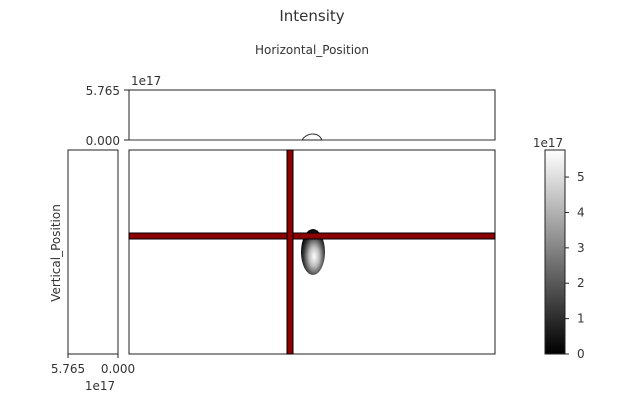 The height and width of the screenshot is (400, 624). Describe the element at coordinates (581, 248) in the screenshot. I see `colorbar-tick-label: 3` at that location.